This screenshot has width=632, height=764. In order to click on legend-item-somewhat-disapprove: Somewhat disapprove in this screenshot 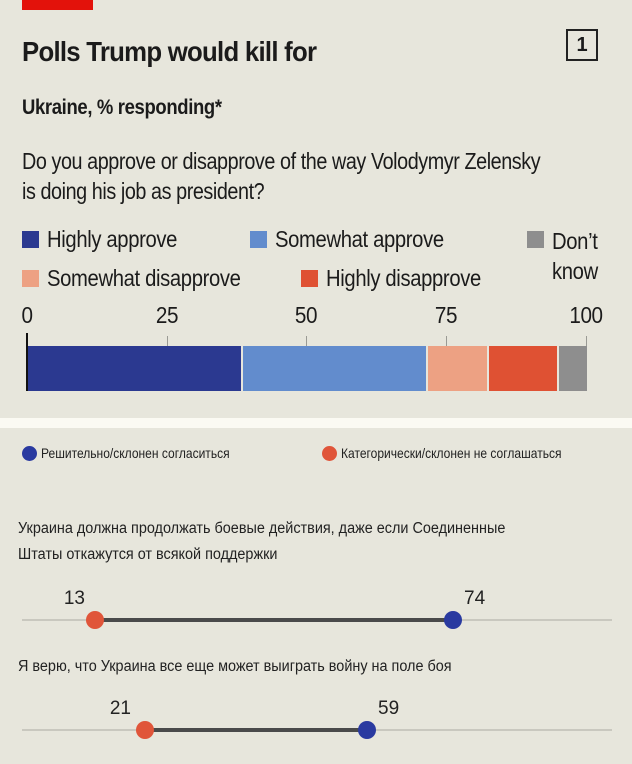, I will do `click(144, 278)`.